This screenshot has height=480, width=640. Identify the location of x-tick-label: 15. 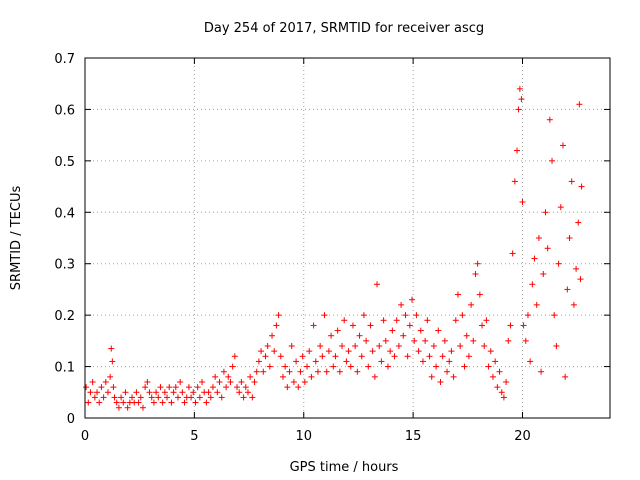
(413, 436).